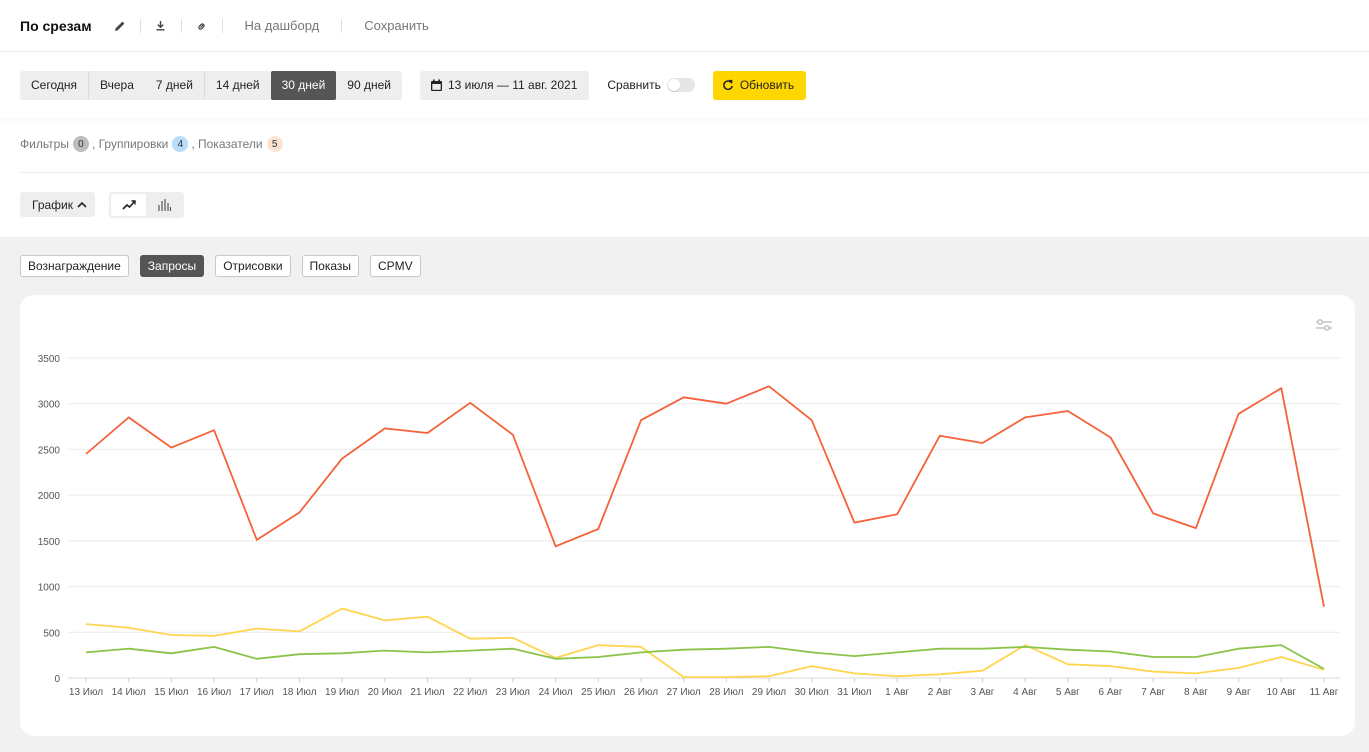 The width and height of the screenshot is (1369, 752). I want to click on download-icon, so click(161, 26).